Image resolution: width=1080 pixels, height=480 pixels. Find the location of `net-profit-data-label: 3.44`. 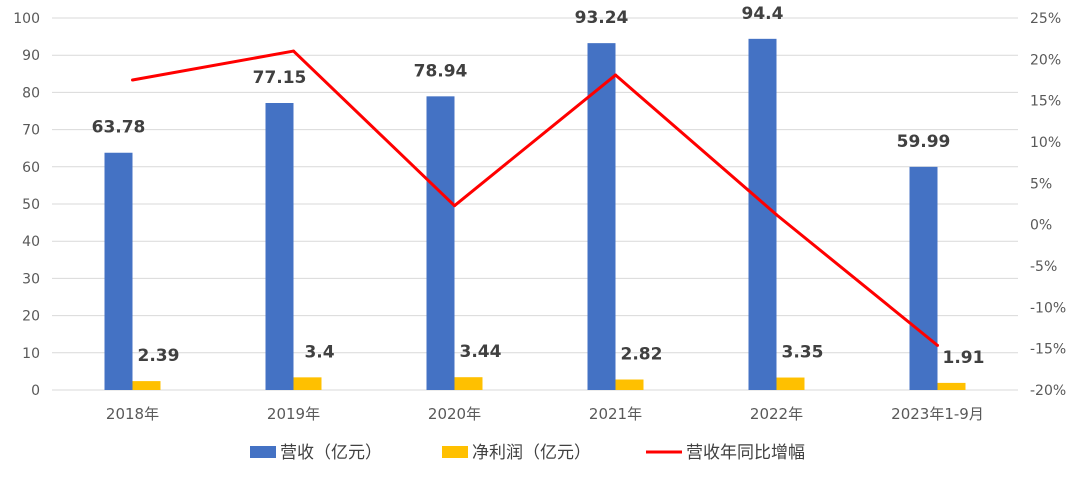

net-profit-data-label: 3.44 is located at coordinates (481, 352).